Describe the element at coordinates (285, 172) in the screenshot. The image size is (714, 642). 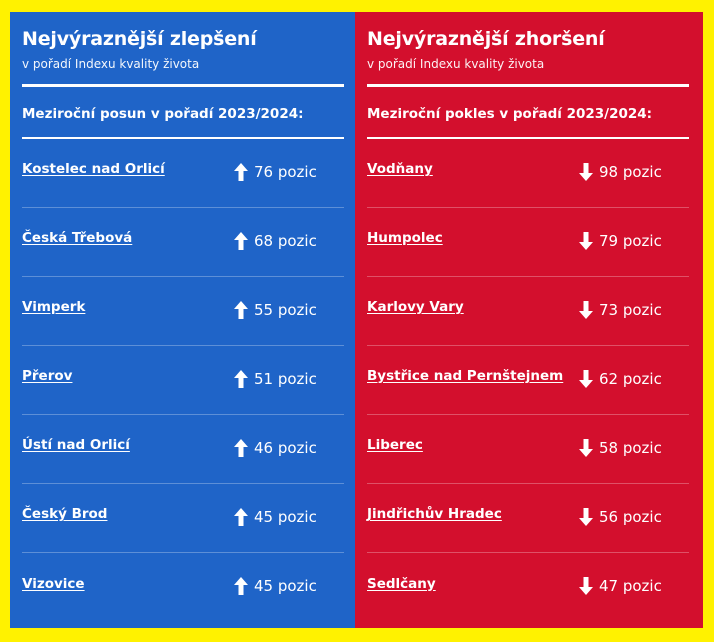
I see `rank-change-value: 76 pozic` at that location.